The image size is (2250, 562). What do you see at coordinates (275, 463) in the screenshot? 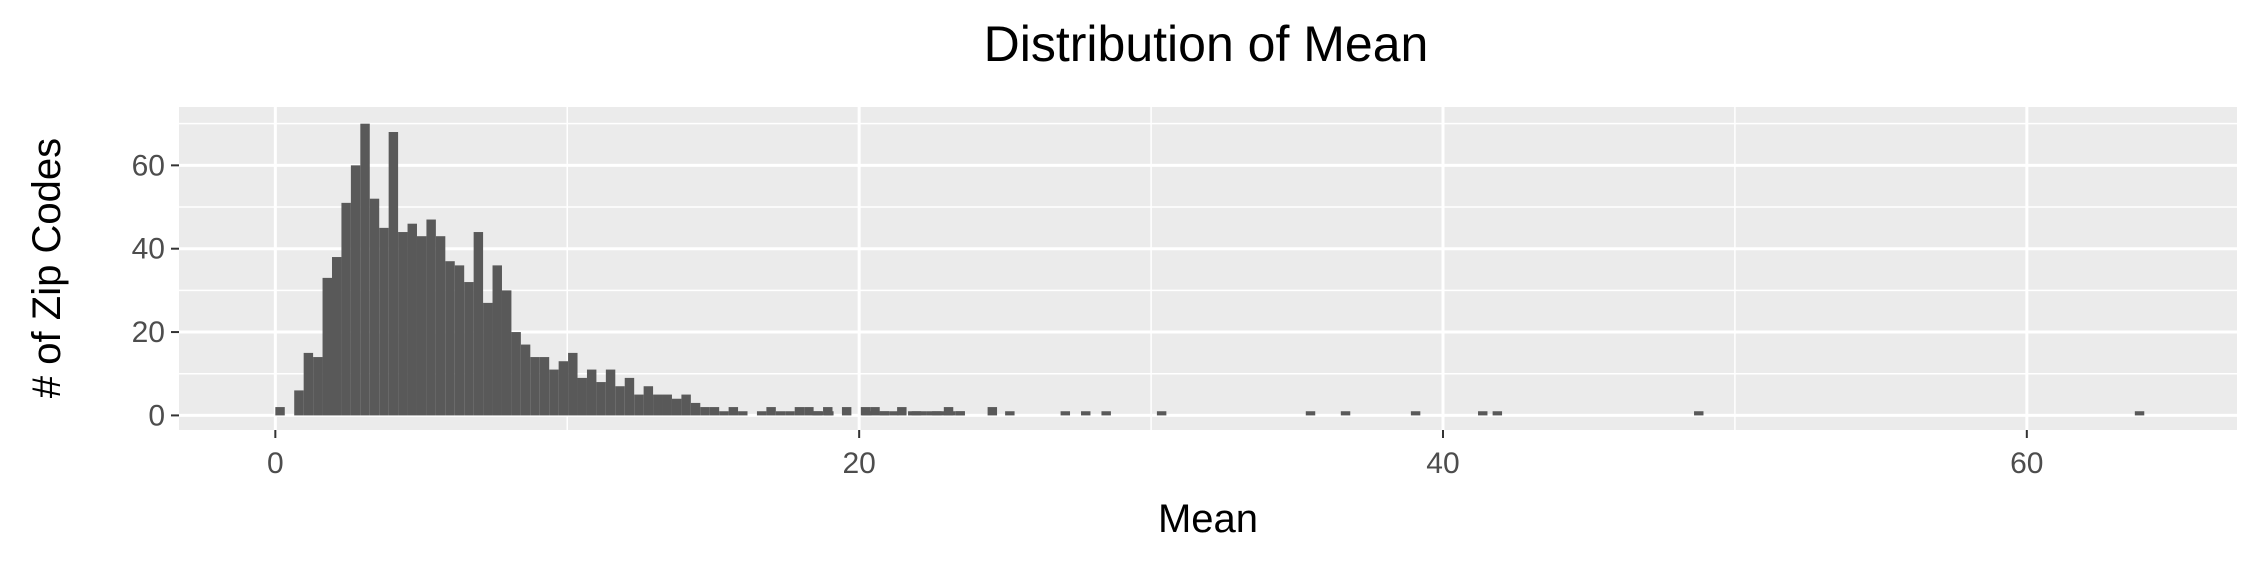
I see `x-tick-label: 0` at bounding box center [275, 463].